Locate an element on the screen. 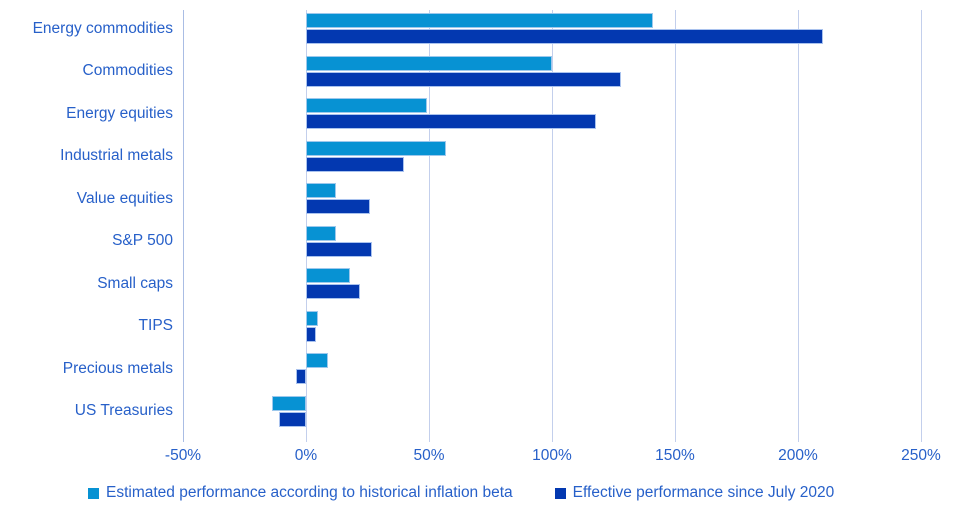 The height and width of the screenshot is (517, 960). x-tick-label: 0% is located at coordinates (306, 455).